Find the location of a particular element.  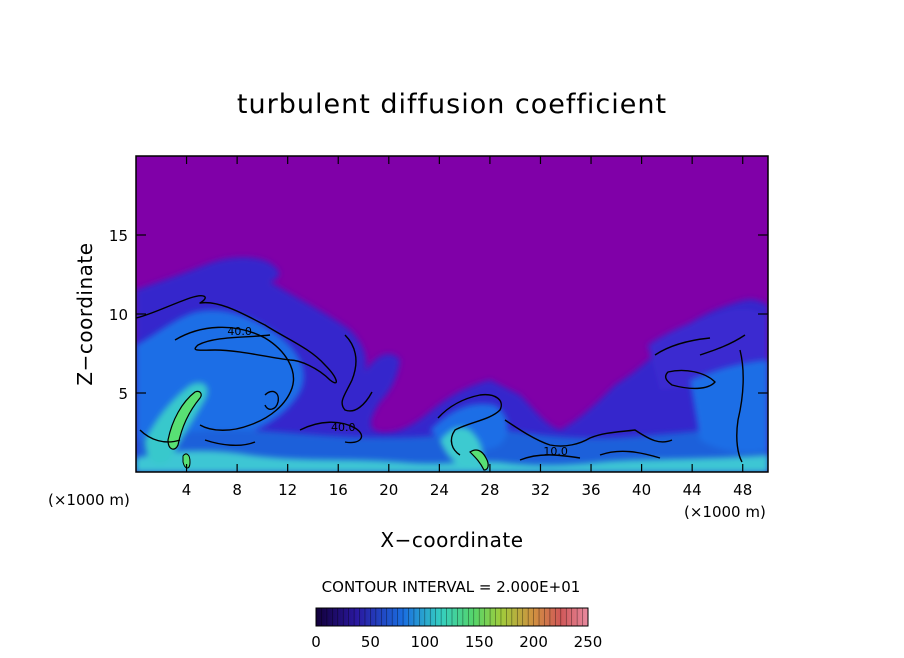

contour-interval-text: CONTOUR INTERVAL = 2.000E+01 is located at coordinates (451, 587).